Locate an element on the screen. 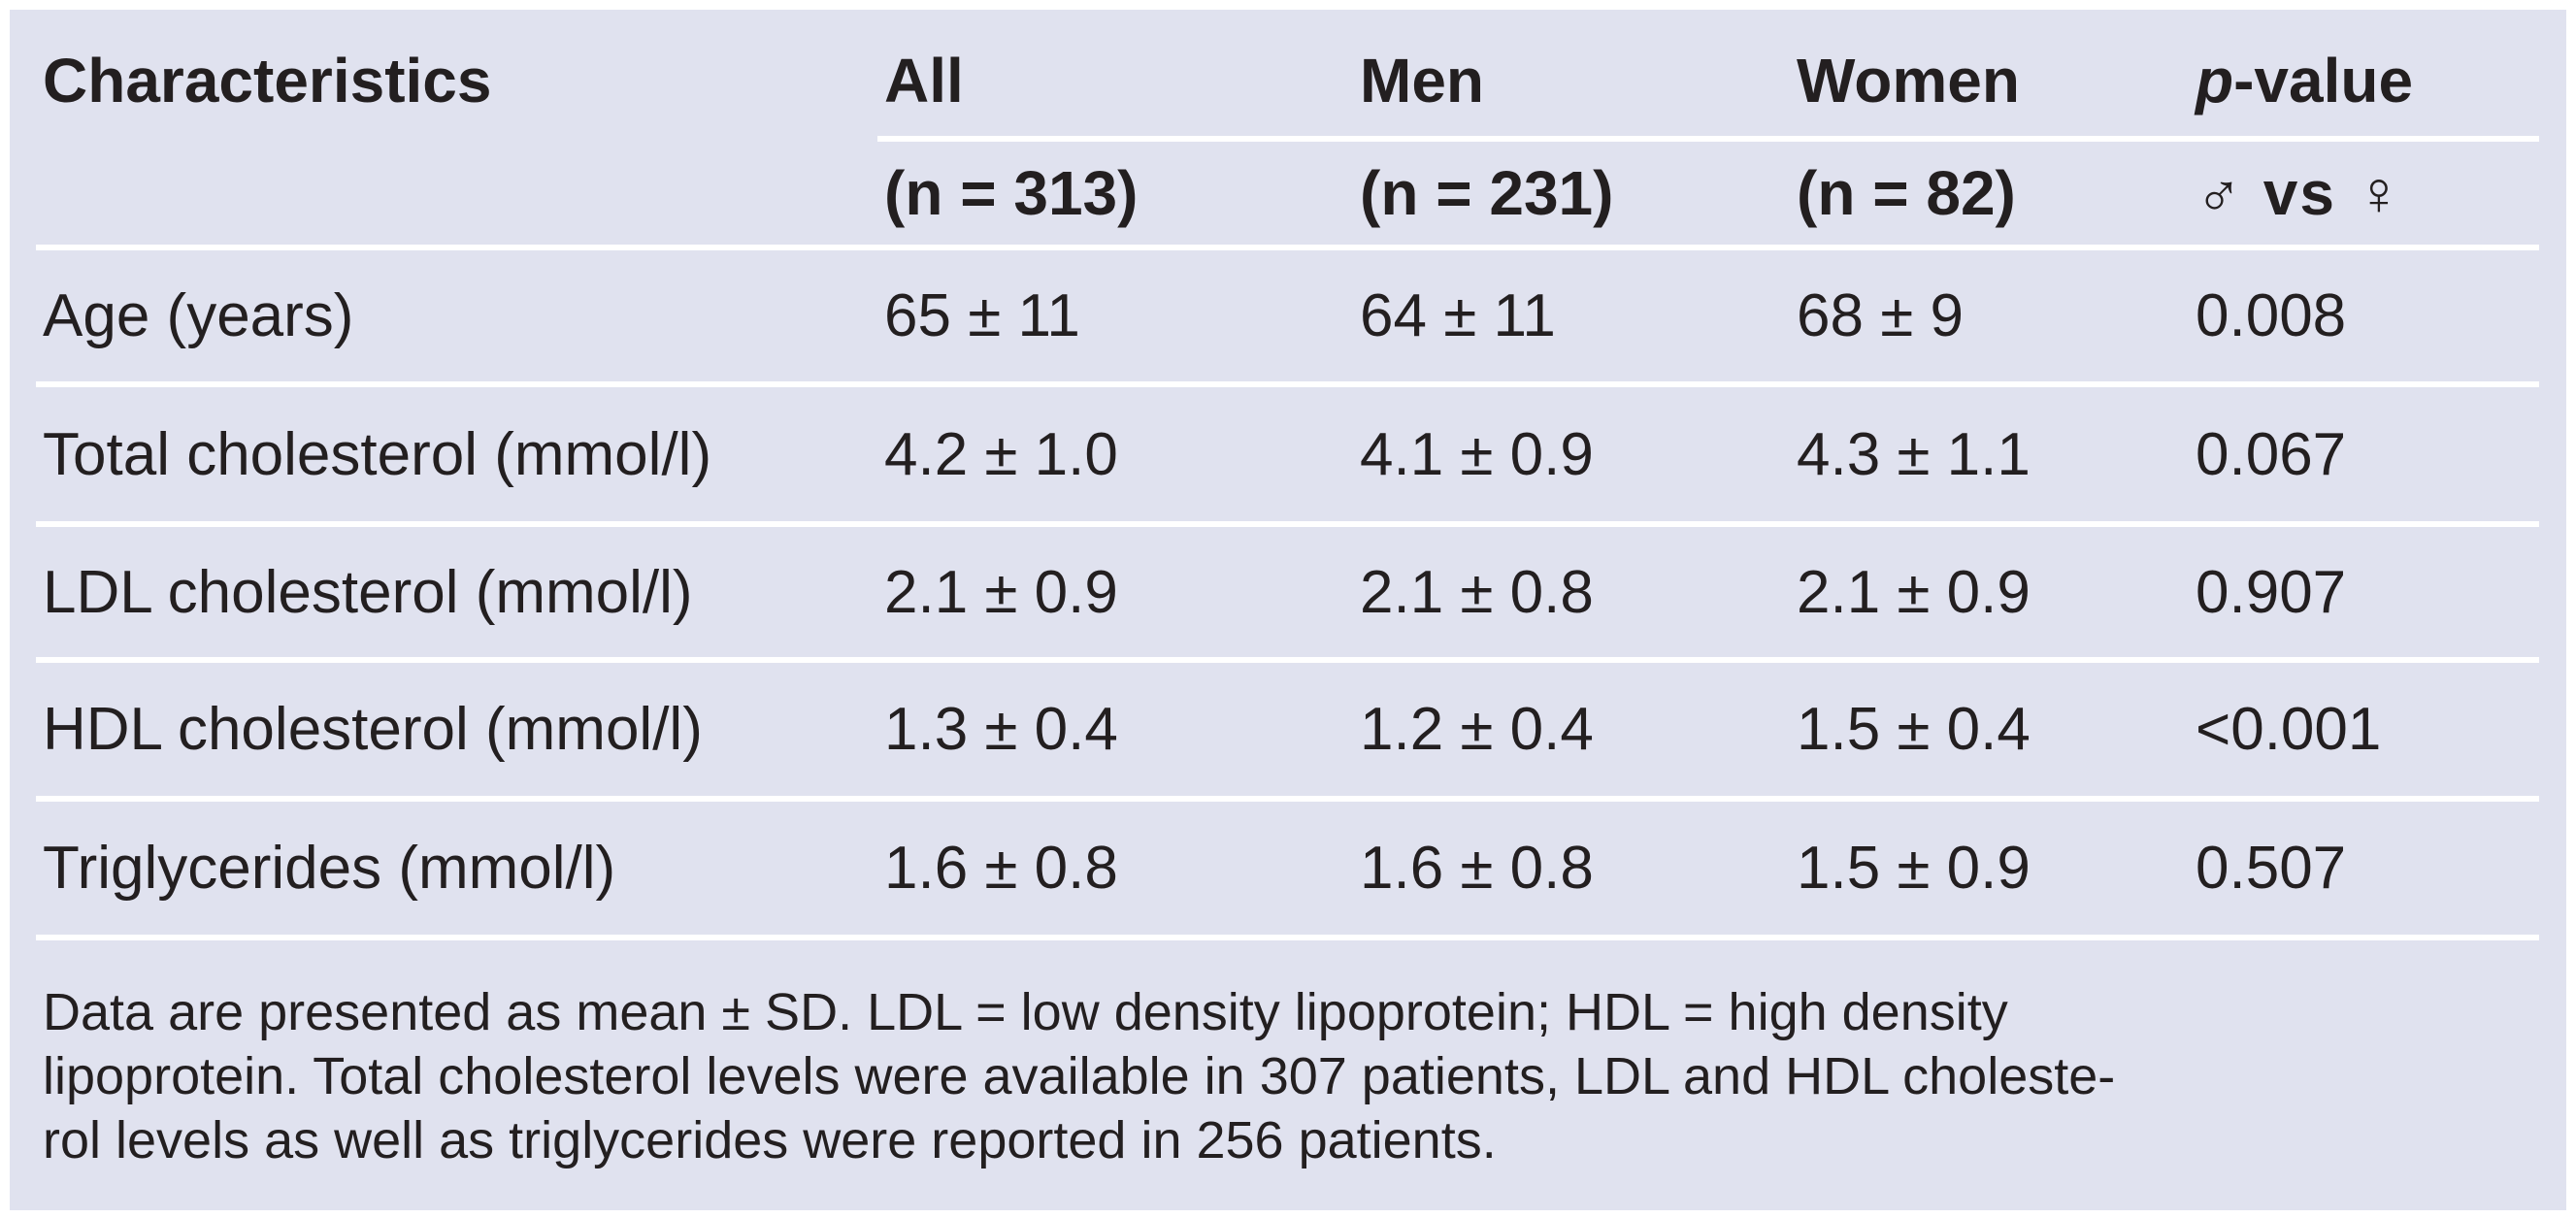  header-spanner-rule is located at coordinates (1708, 139).